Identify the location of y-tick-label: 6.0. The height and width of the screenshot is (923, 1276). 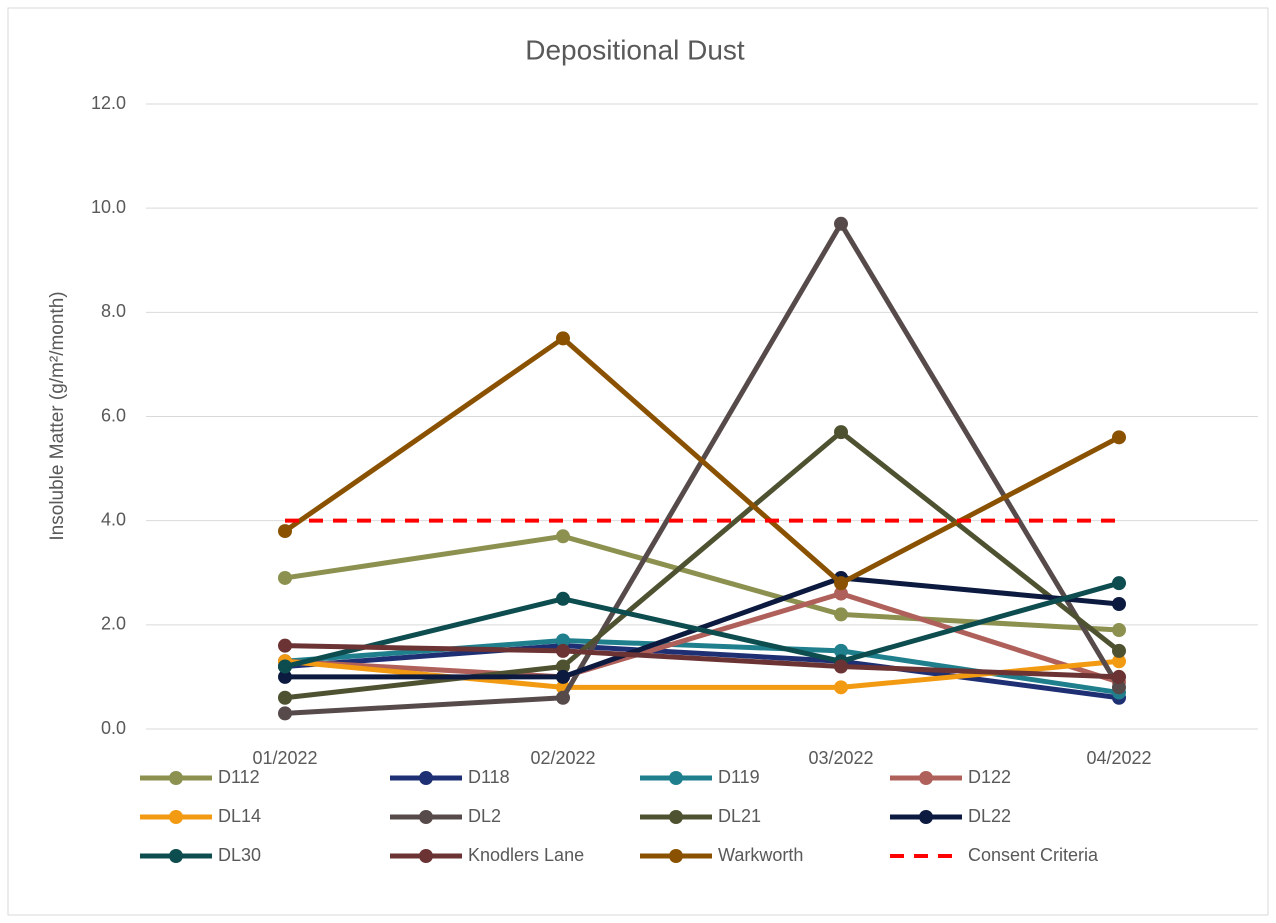
(113, 415).